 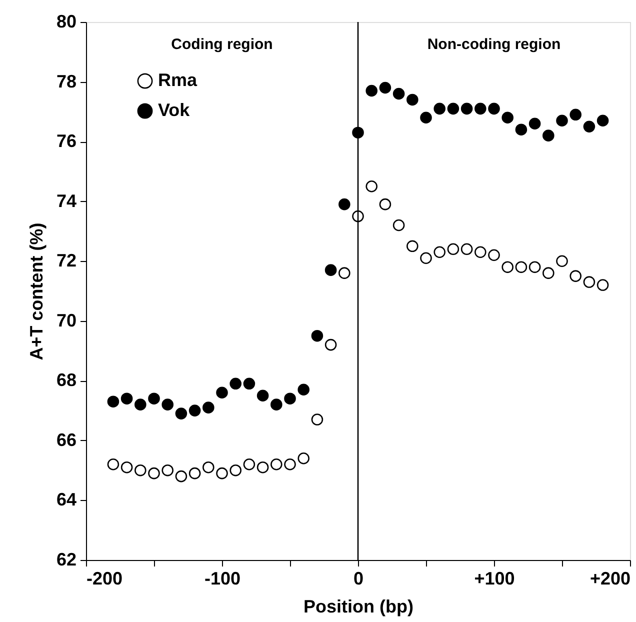 What do you see at coordinates (178, 80) in the screenshot?
I see `legend-label: Rma` at bounding box center [178, 80].